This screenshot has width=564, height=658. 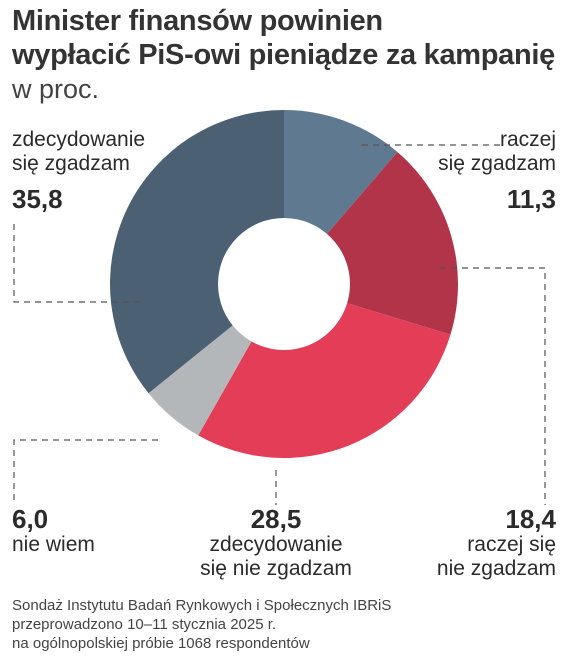 I want to click on label-rnz-line2: nie zgadzam, so click(x=496, y=568).